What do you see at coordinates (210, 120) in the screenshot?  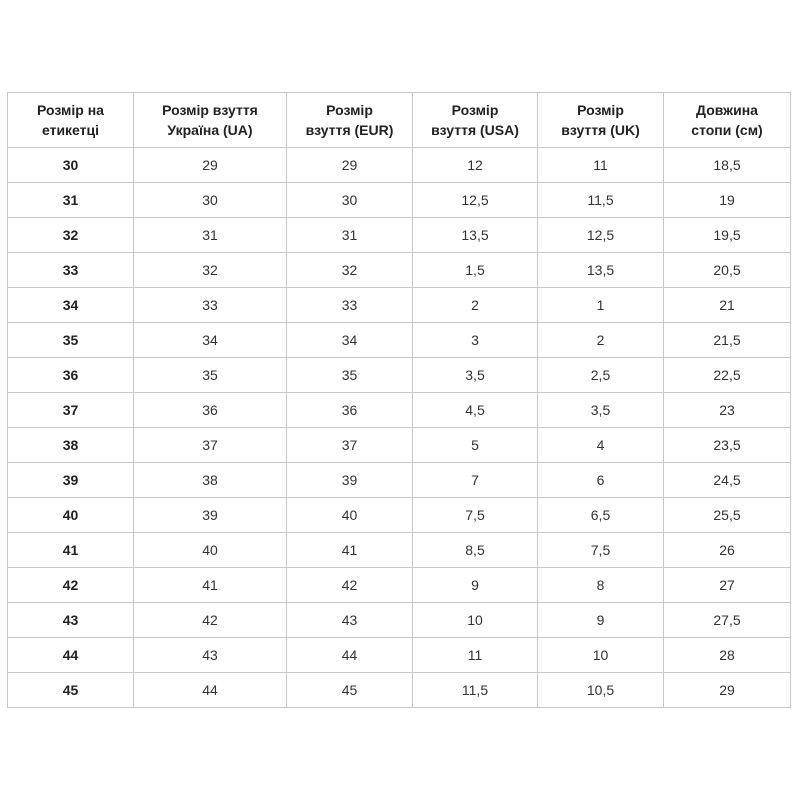 I see `header-cell: Розмір взуття Україна (UA)` at bounding box center [210, 120].